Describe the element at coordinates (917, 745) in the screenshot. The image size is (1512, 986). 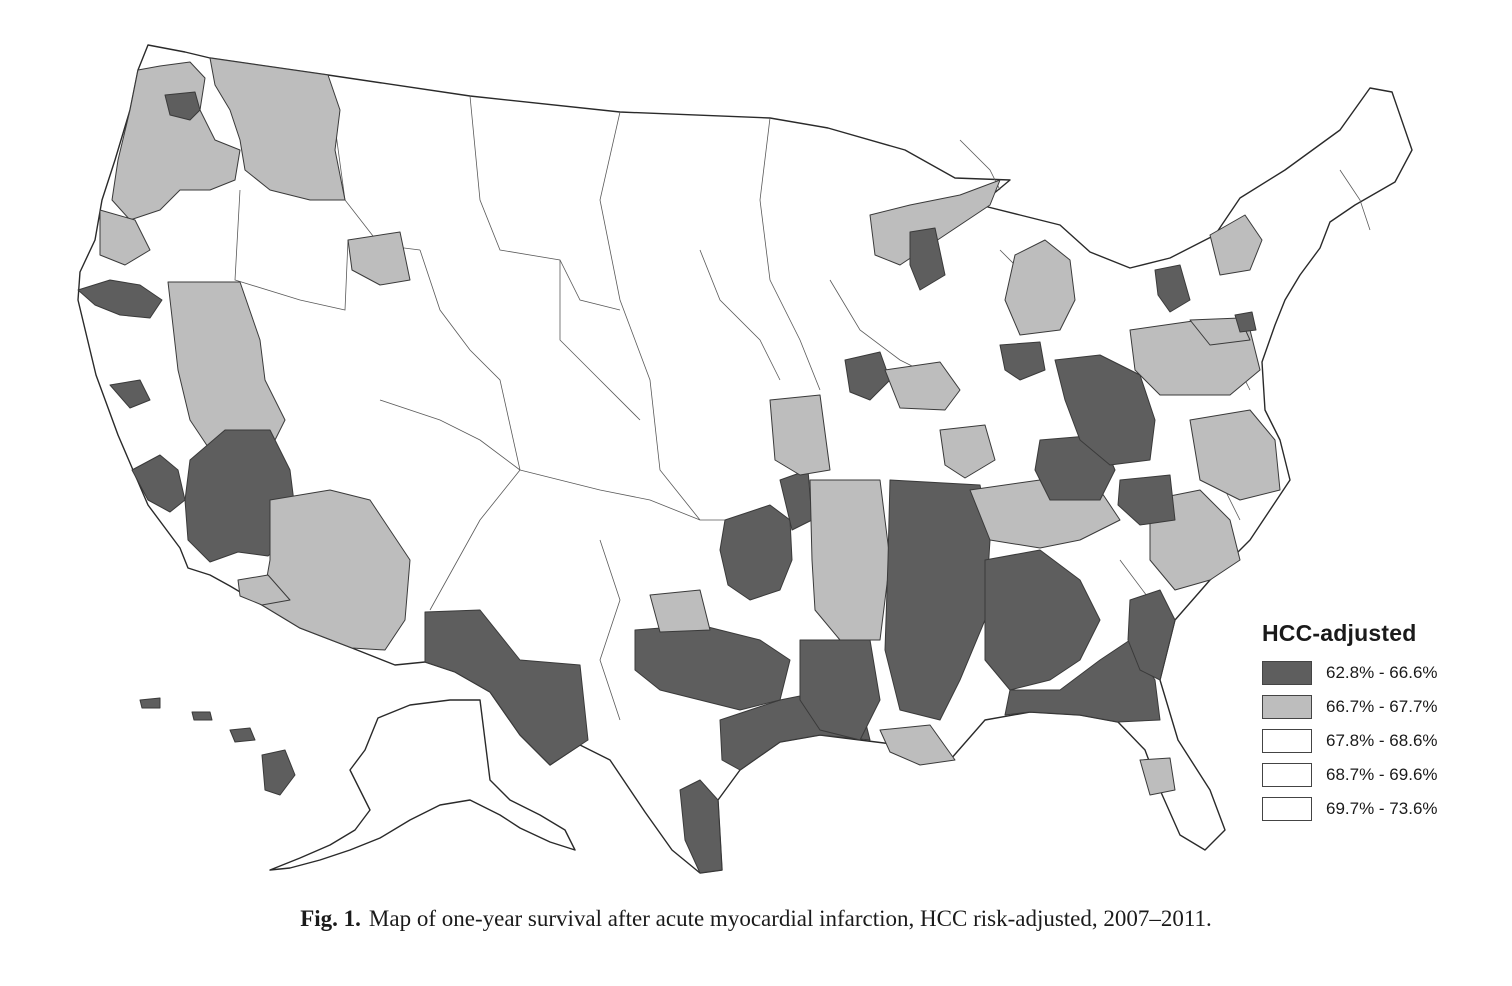
I see `region-louisiana-south` at that location.